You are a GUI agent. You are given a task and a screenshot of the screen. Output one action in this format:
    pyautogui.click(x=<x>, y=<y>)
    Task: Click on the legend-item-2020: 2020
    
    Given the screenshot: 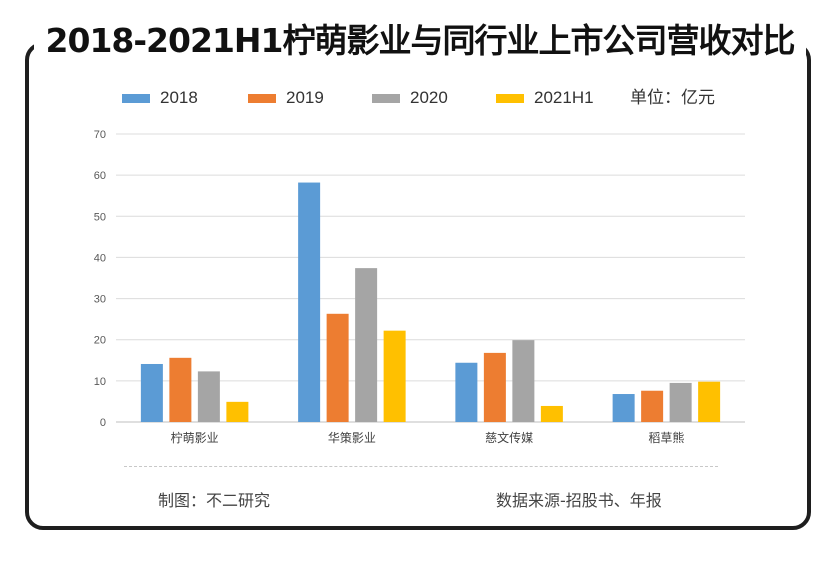 What is the action you would take?
    pyautogui.click(x=410, y=98)
    